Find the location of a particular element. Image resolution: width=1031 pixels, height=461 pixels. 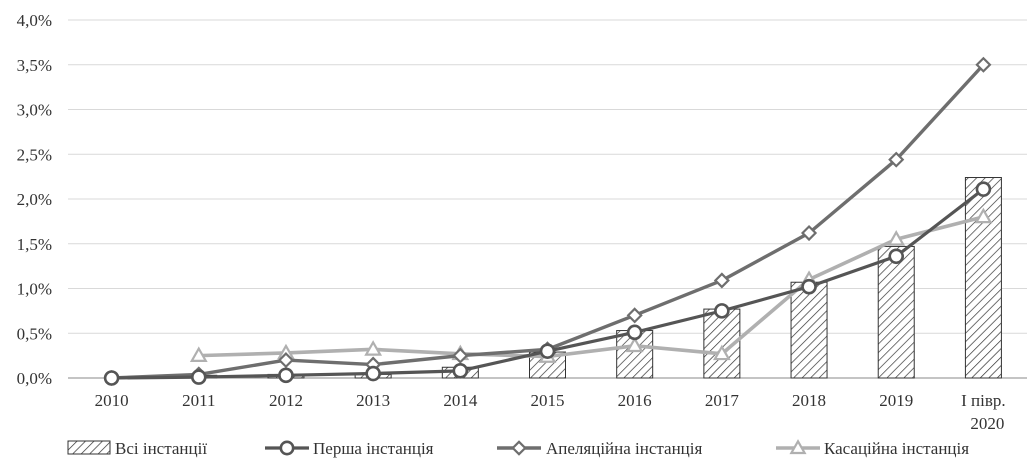

x-tick-label: 2015 is located at coordinates (548, 400).